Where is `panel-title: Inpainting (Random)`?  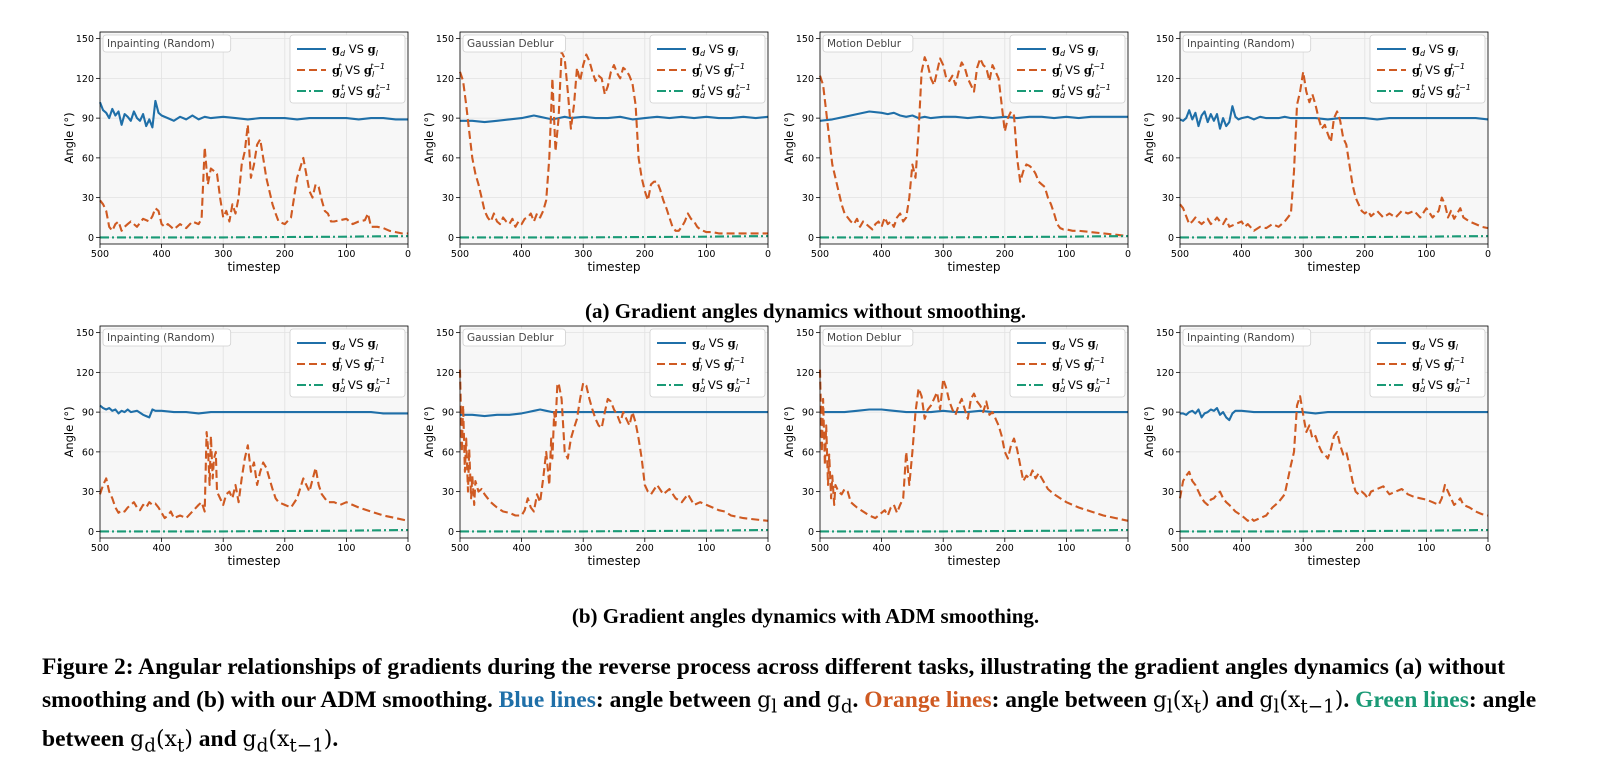 panel-title: Inpainting (Random) is located at coordinates (1241, 338).